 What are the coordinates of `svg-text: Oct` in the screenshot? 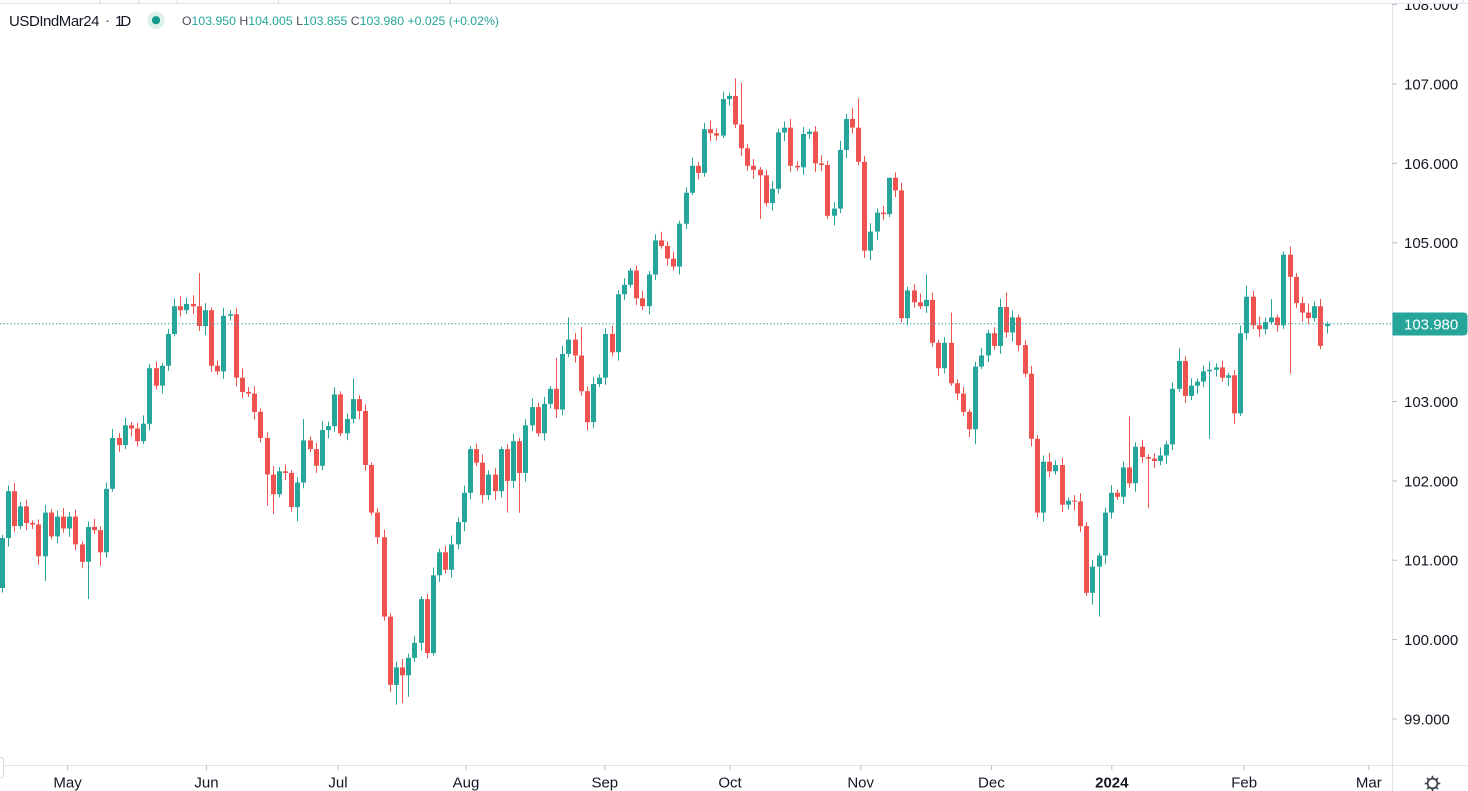 It's located at (730, 783).